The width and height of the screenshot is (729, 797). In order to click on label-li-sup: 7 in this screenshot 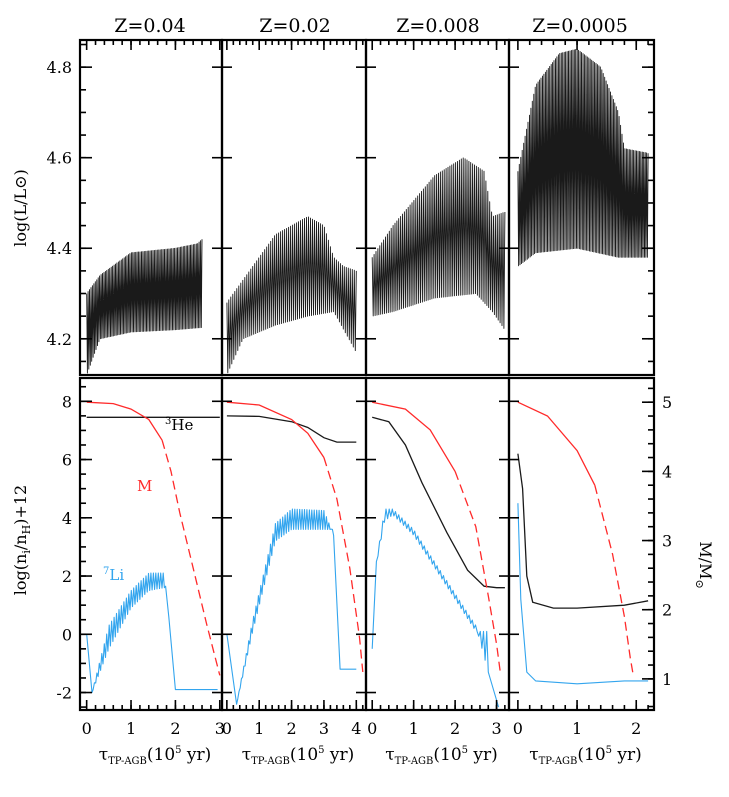, I will do `click(106, 571)`.